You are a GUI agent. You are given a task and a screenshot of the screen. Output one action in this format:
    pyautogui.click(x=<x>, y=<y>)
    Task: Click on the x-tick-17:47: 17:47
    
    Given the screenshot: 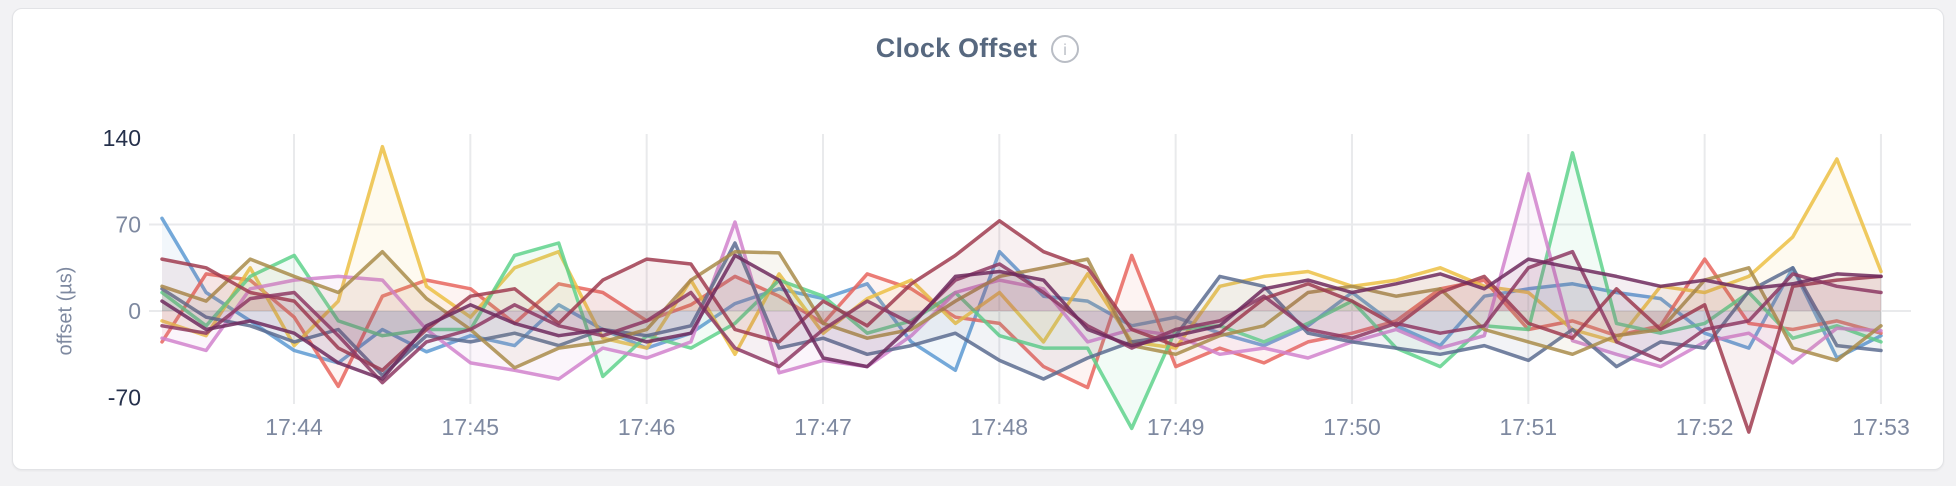 What is the action you would take?
    pyautogui.click(x=823, y=427)
    